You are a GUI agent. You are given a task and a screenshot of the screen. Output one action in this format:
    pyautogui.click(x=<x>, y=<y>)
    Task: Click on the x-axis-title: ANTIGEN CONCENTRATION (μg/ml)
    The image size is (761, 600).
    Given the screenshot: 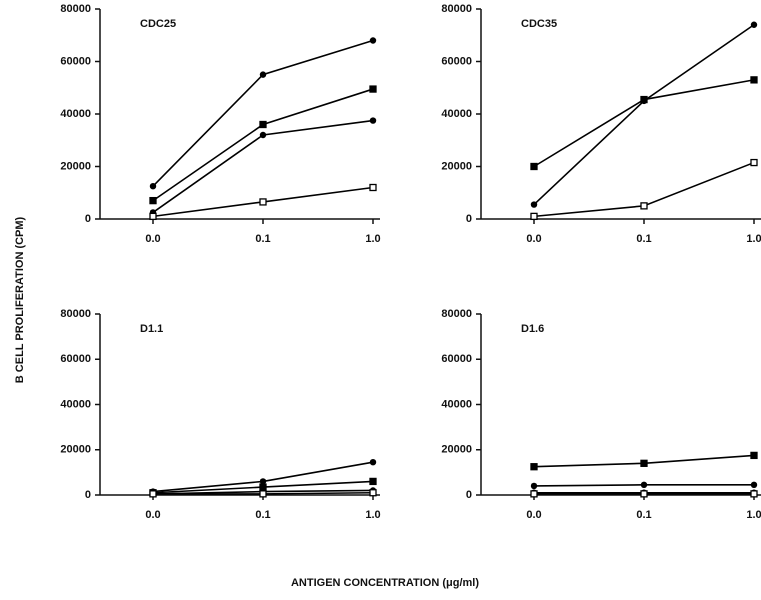 What is the action you would take?
    pyautogui.click(x=385, y=583)
    